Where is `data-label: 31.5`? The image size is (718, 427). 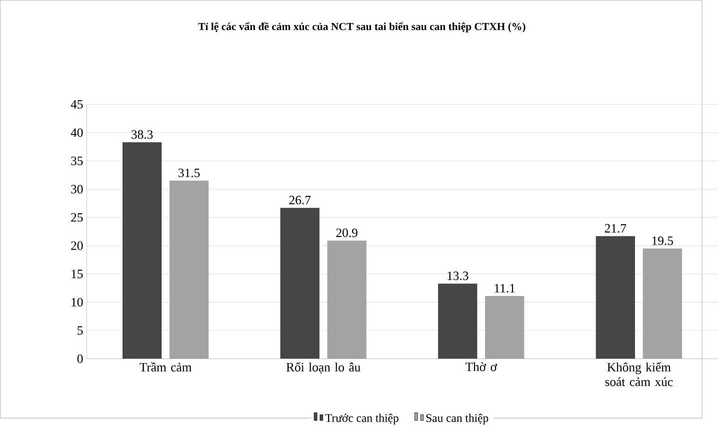 data-label: 31.5 is located at coordinates (189, 173).